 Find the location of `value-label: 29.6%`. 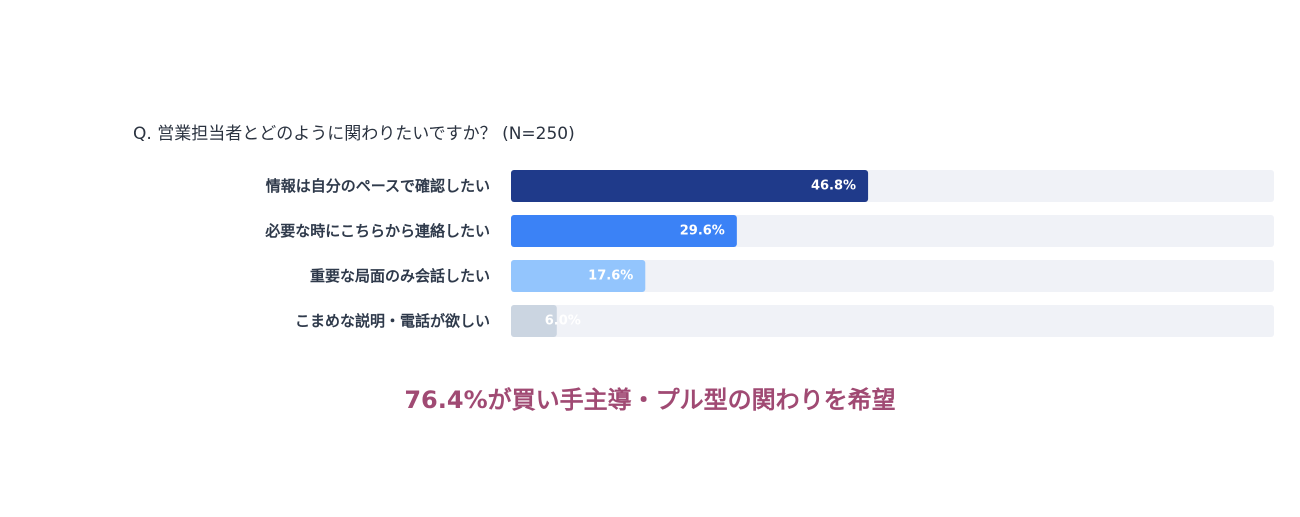

value-label: 29.6% is located at coordinates (702, 231).